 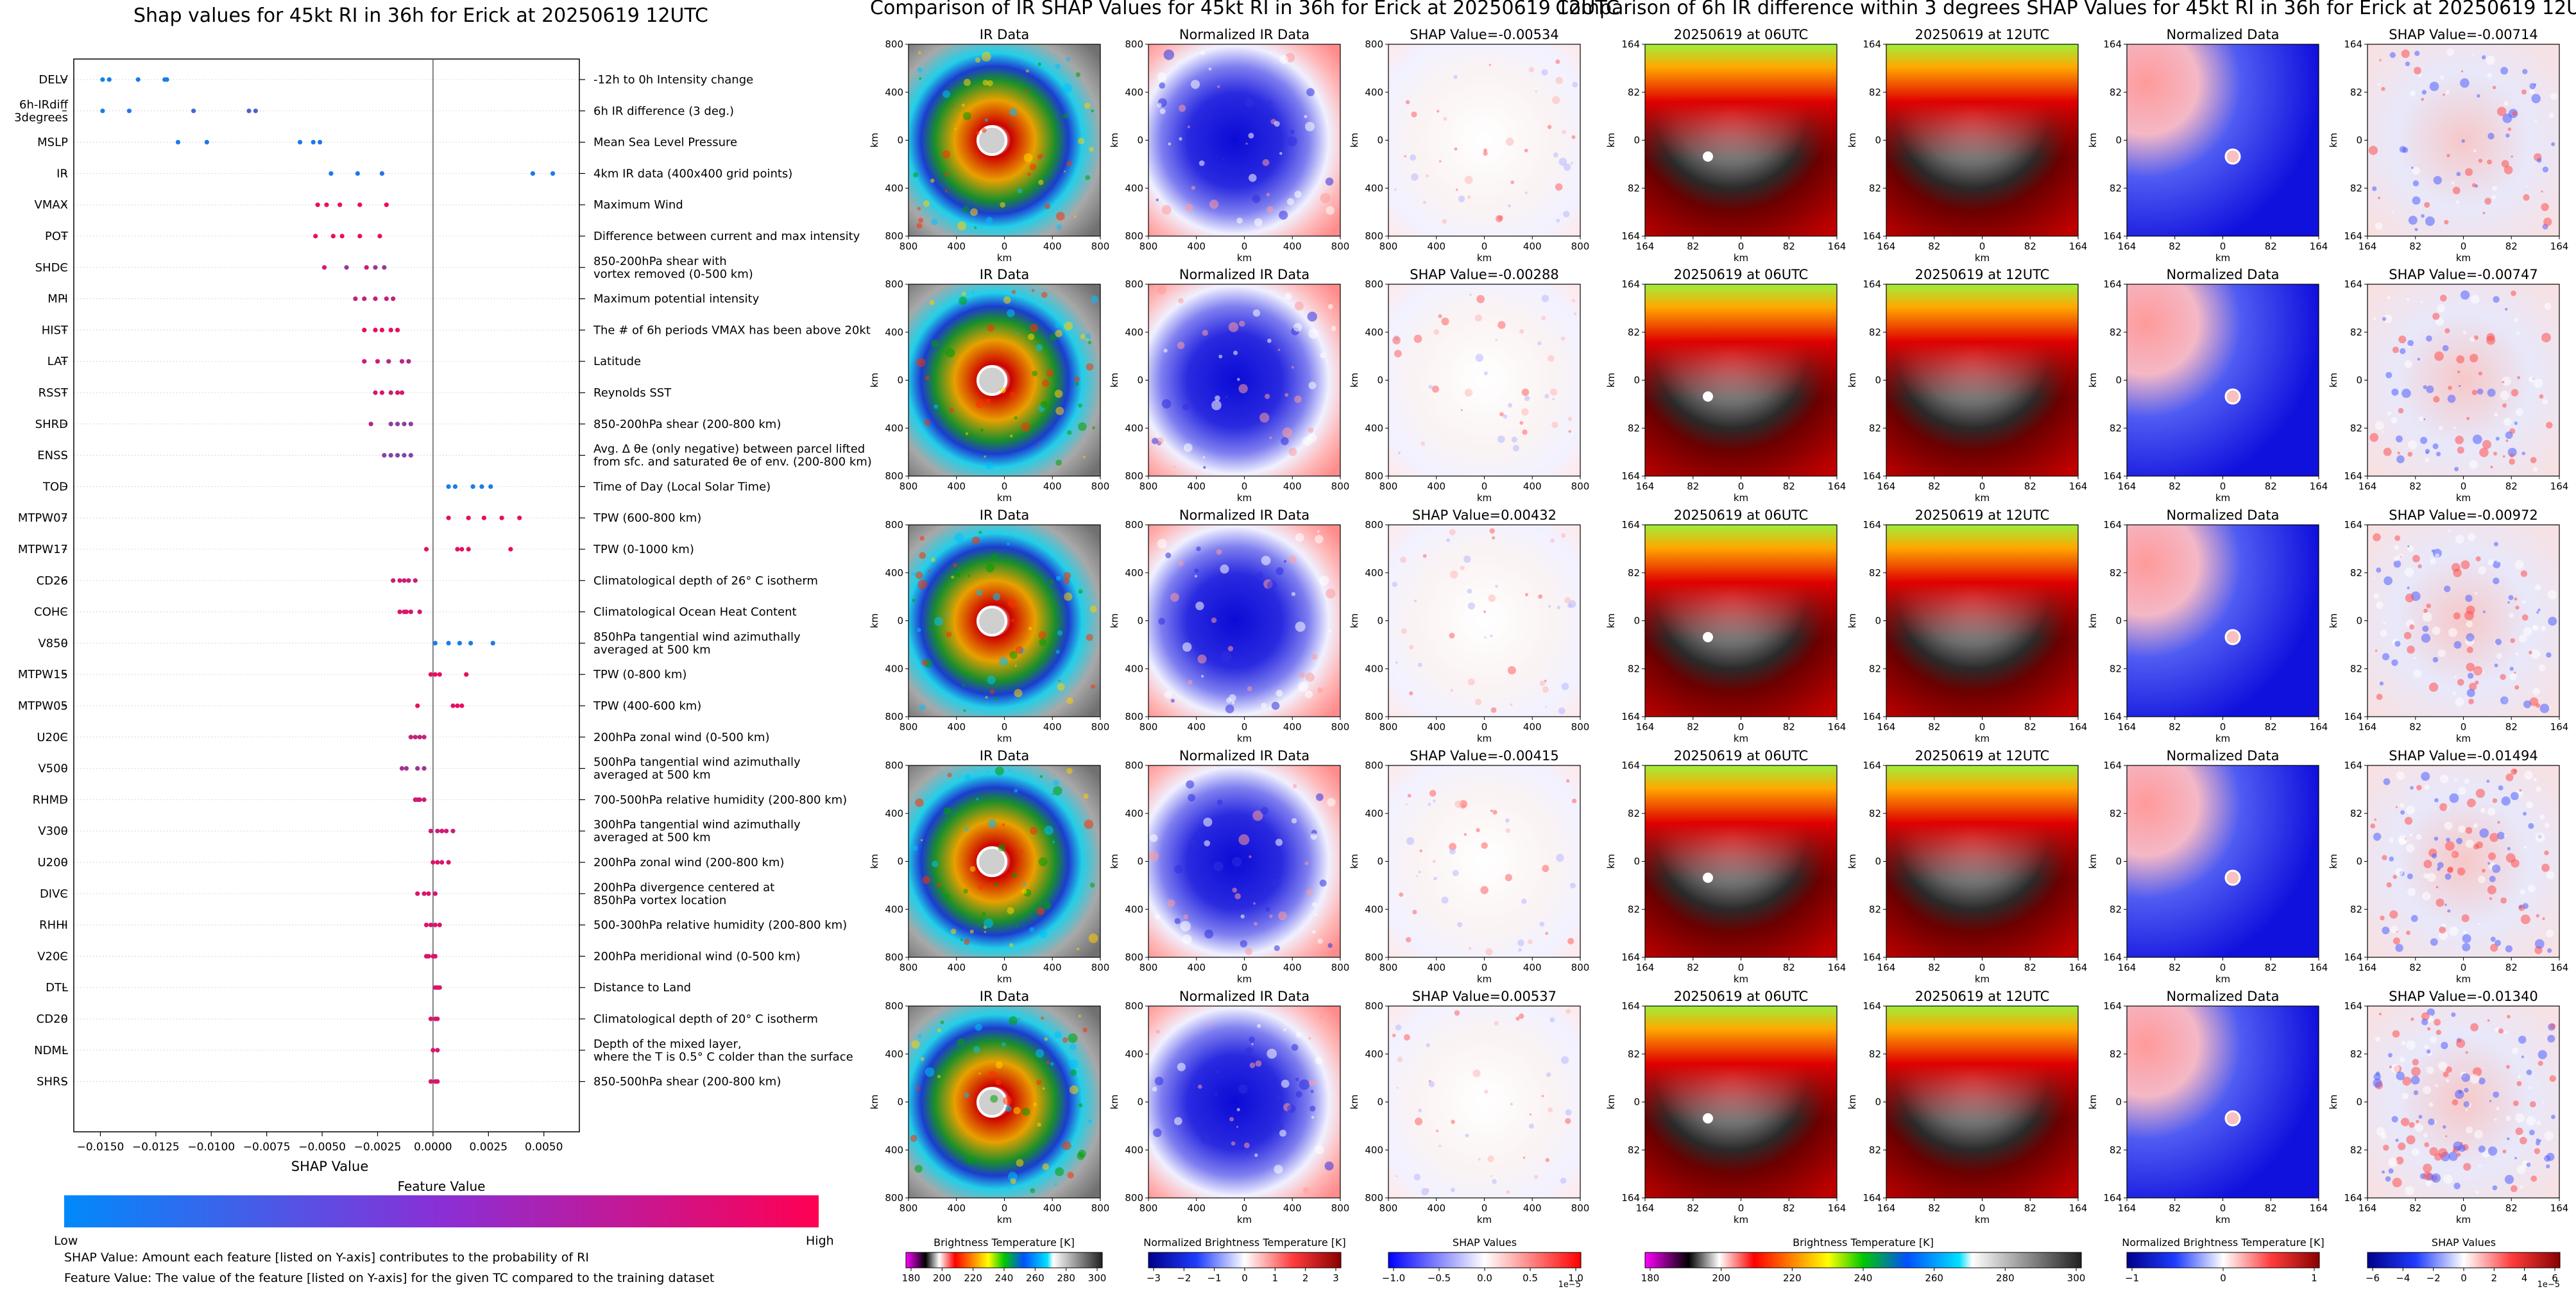 What do you see at coordinates (43, 518) in the screenshot?
I see `feature-label: MTPW07` at bounding box center [43, 518].